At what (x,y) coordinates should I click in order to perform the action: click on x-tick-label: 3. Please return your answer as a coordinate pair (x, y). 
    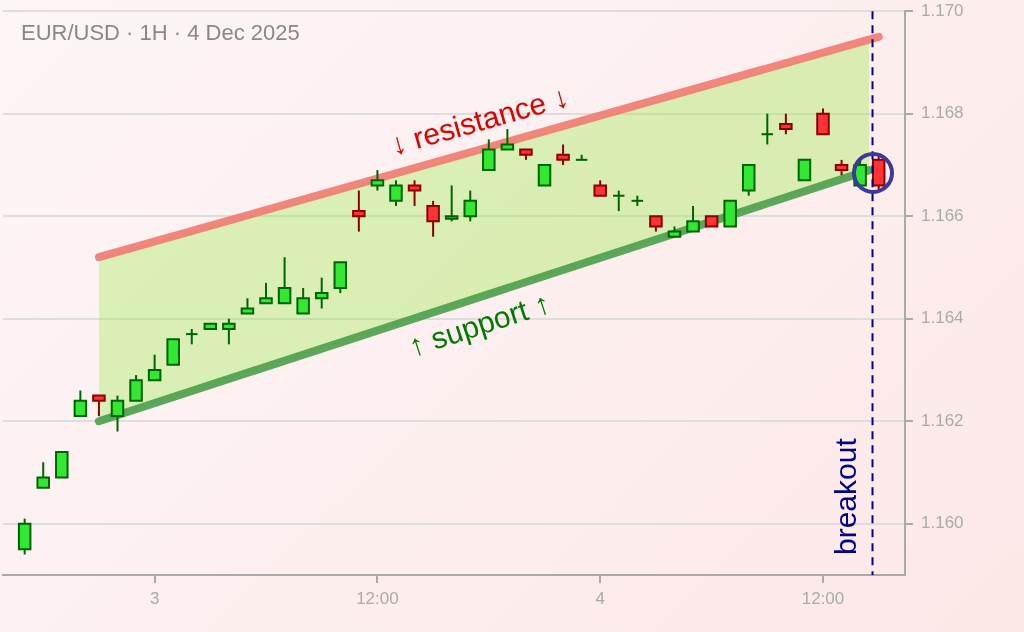
    Looking at the image, I should click on (154, 598).